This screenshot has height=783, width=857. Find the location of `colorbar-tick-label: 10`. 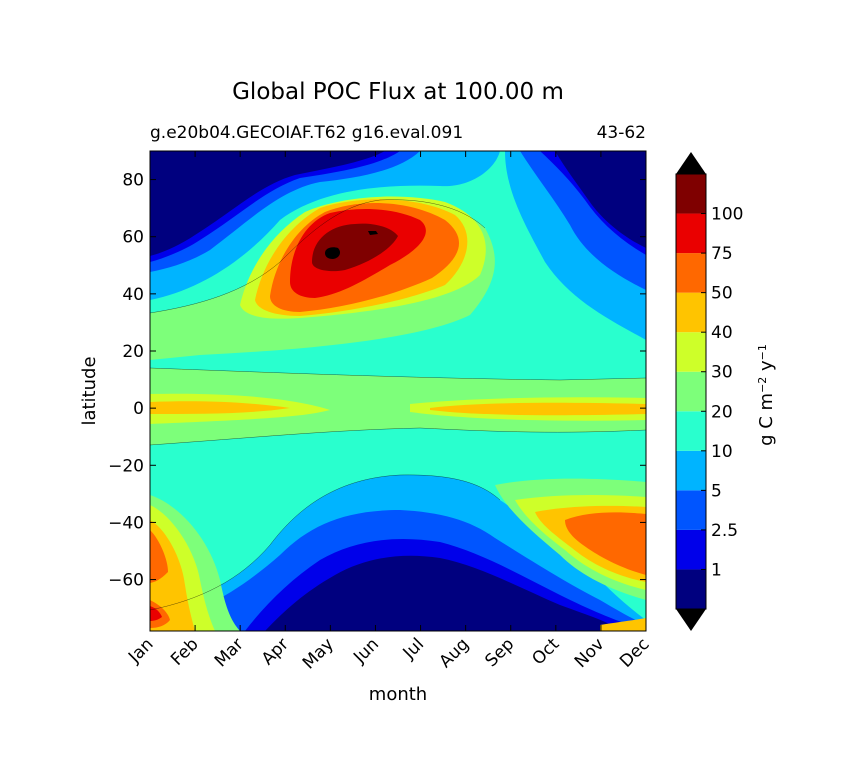

colorbar-tick-label: 10 is located at coordinates (722, 452).